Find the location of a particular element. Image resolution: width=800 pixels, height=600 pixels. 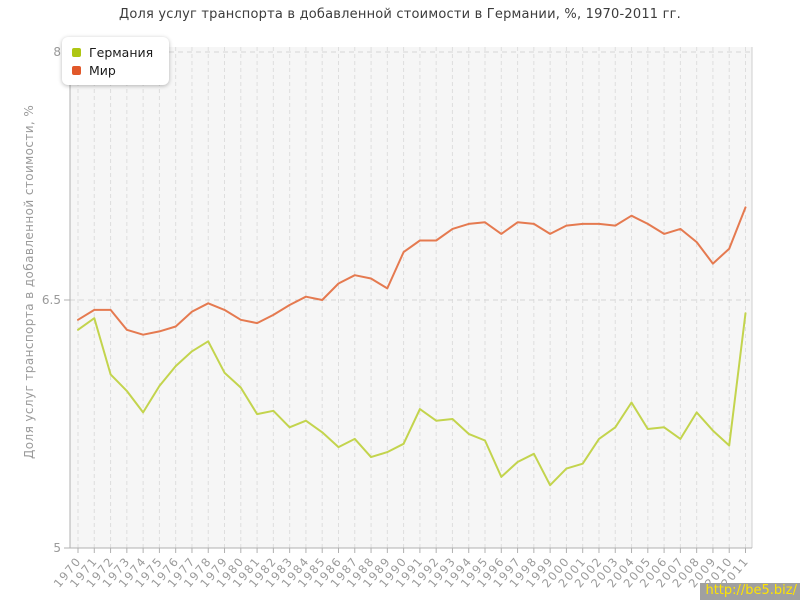

legend-label-germany: Германия is located at coordinates (121, 52).